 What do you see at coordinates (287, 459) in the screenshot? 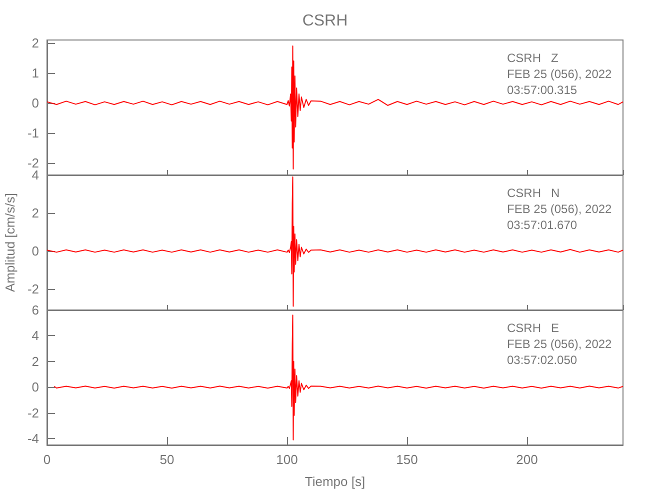
I see `x-tick-label: 100` at bounding box center [287, 459].